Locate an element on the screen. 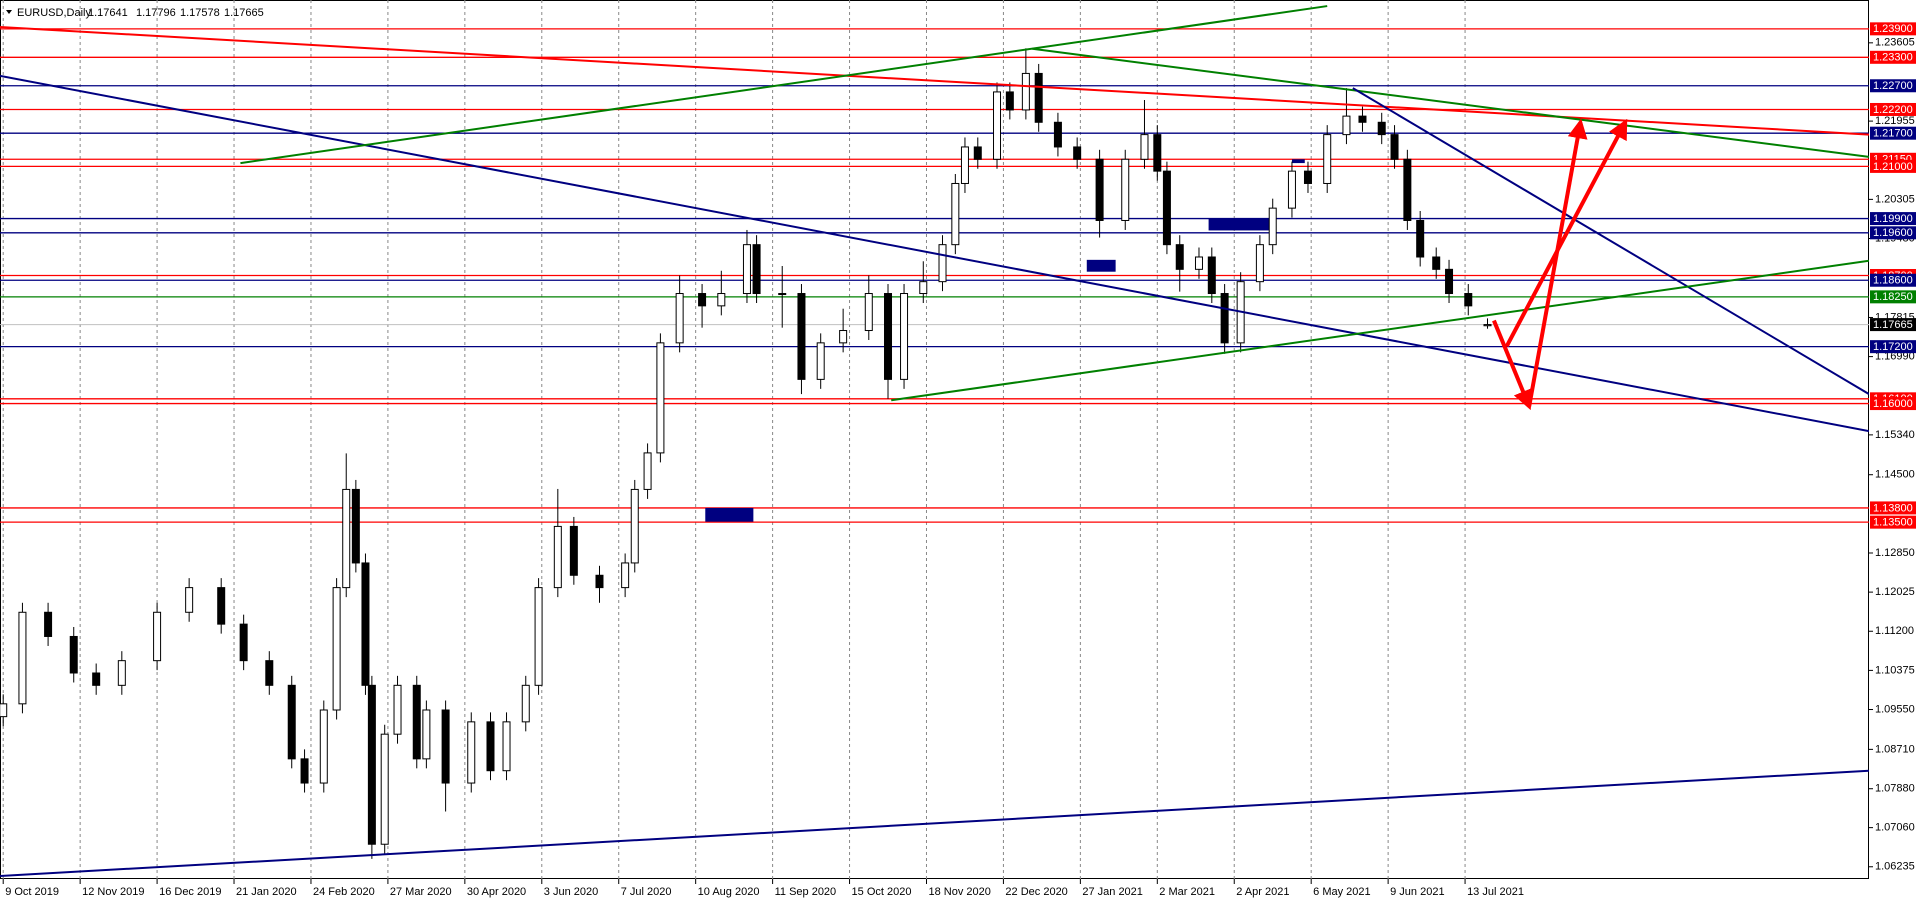 The image size is (1919, 902). x-tick-label: 9 Jun 2021 is located at coordinates (1417, 892).